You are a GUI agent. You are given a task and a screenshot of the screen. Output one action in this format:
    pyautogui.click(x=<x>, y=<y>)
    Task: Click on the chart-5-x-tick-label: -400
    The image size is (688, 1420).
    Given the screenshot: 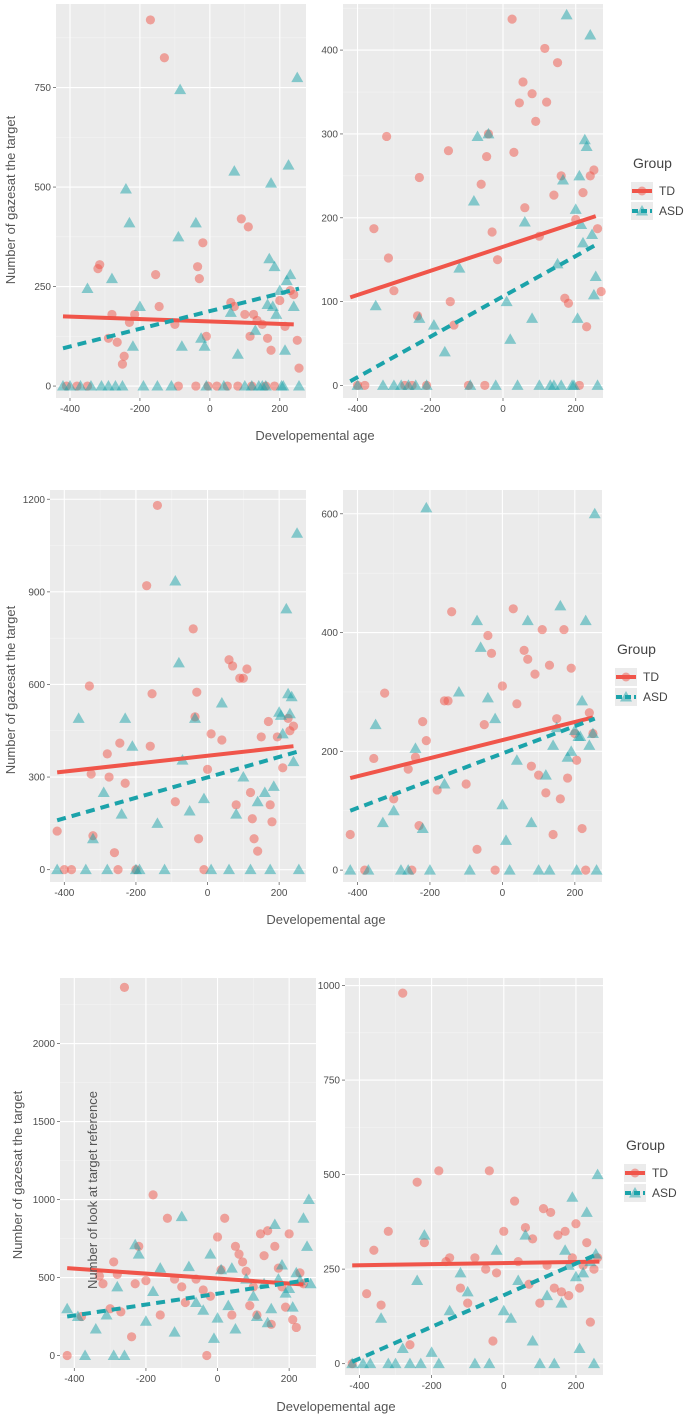 What is the action you would take?
    pyautogui.click(x=74, y=1379)
    